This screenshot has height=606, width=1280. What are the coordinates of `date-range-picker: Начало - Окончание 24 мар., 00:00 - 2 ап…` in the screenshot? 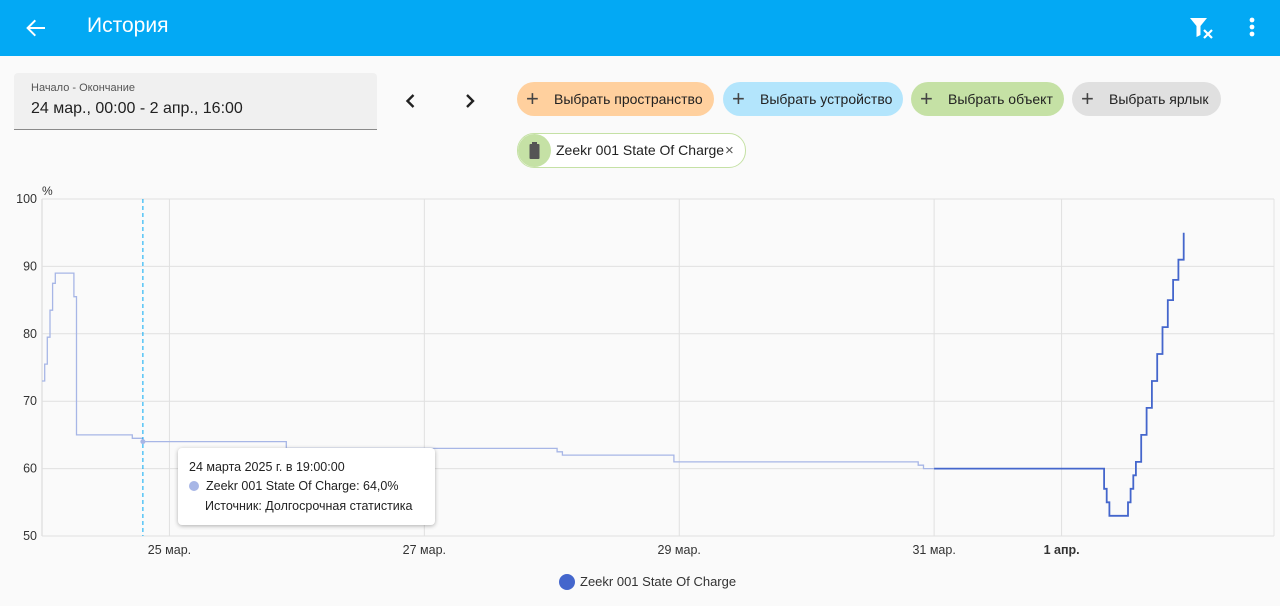 It's located at (195, 101).